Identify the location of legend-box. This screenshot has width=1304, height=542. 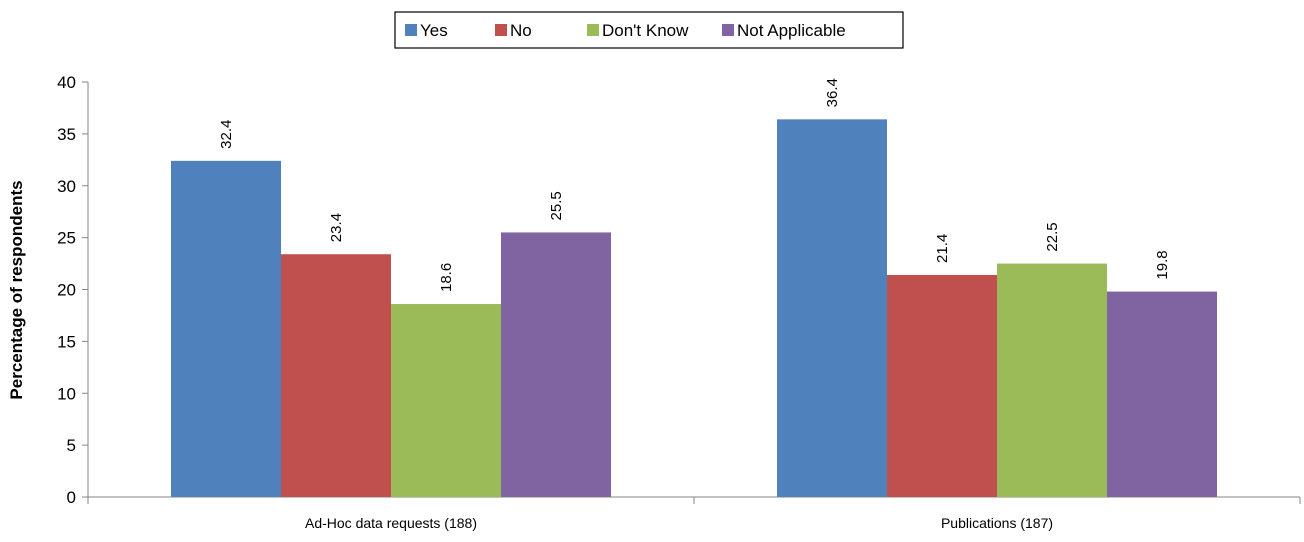
(649, 30).